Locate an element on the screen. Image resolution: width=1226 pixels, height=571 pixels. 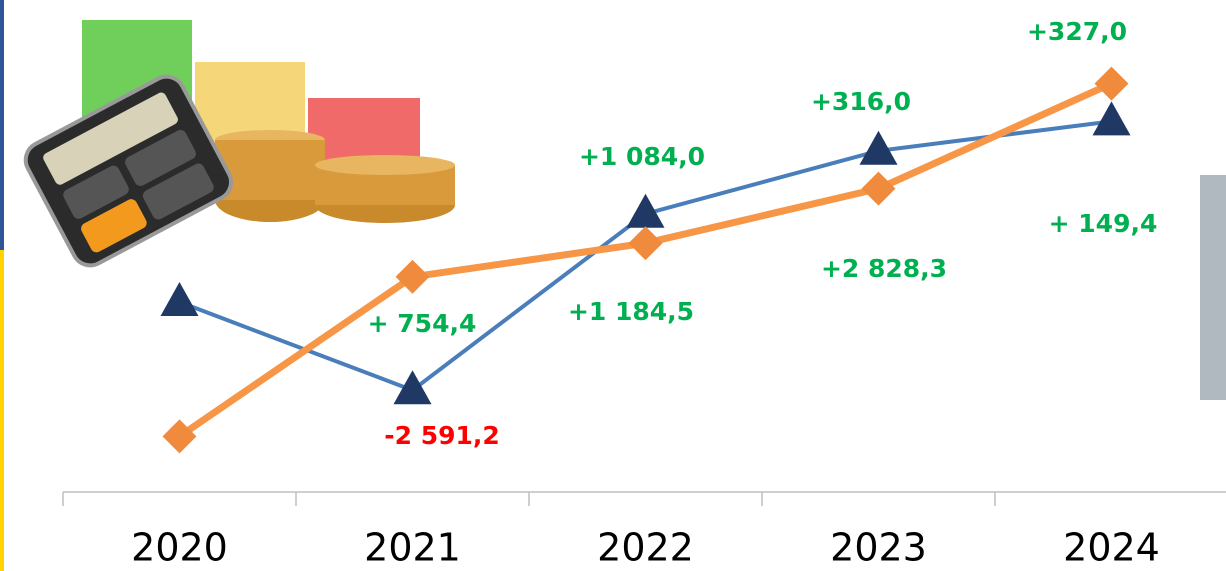
annotation: +2 828,3 is located at coordinates (884, 268).